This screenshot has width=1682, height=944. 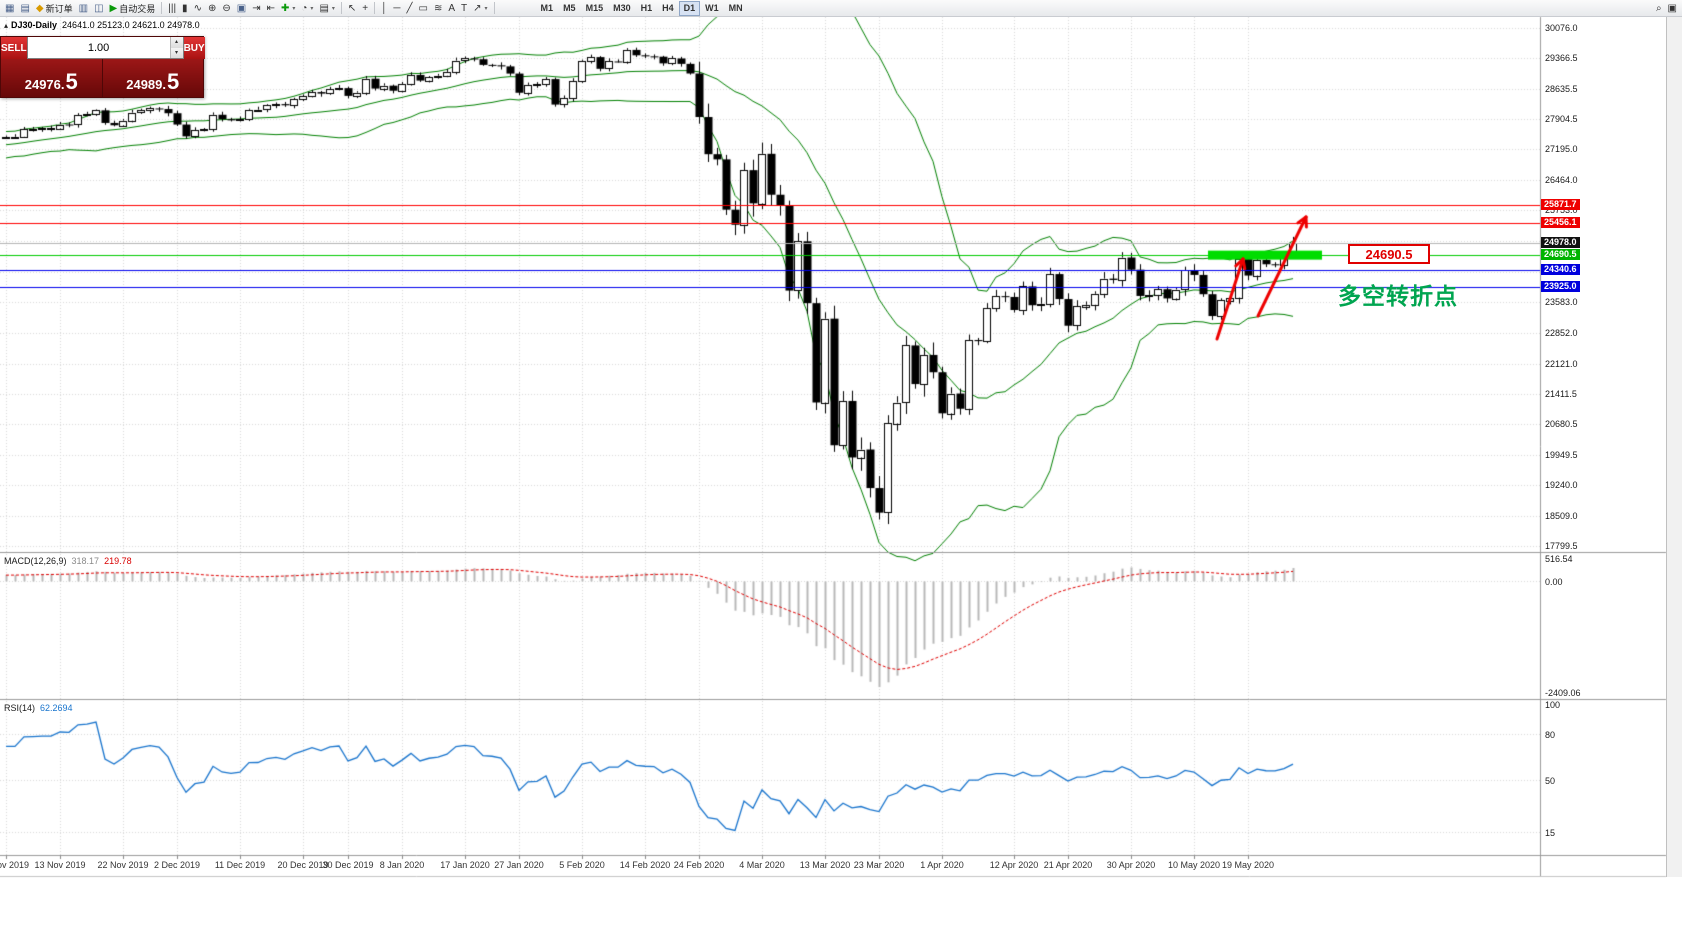 What do you see at coordinates (594, 7) in the screenshot?
I see `timeframe-m15: M15` at bounding box center [594, 7].